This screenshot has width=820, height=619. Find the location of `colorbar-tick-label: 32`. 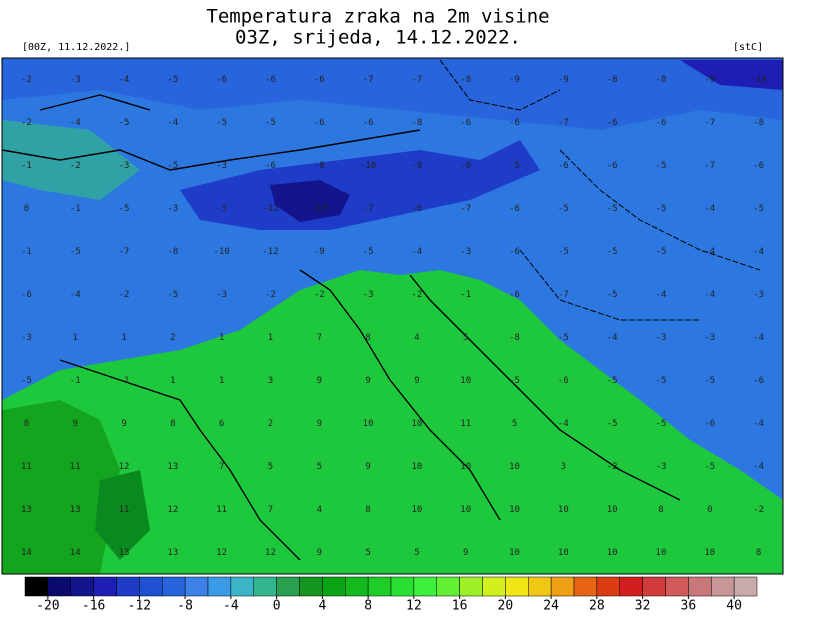

colorbar-tick-label: 32 is located at coordinates (643, 606).